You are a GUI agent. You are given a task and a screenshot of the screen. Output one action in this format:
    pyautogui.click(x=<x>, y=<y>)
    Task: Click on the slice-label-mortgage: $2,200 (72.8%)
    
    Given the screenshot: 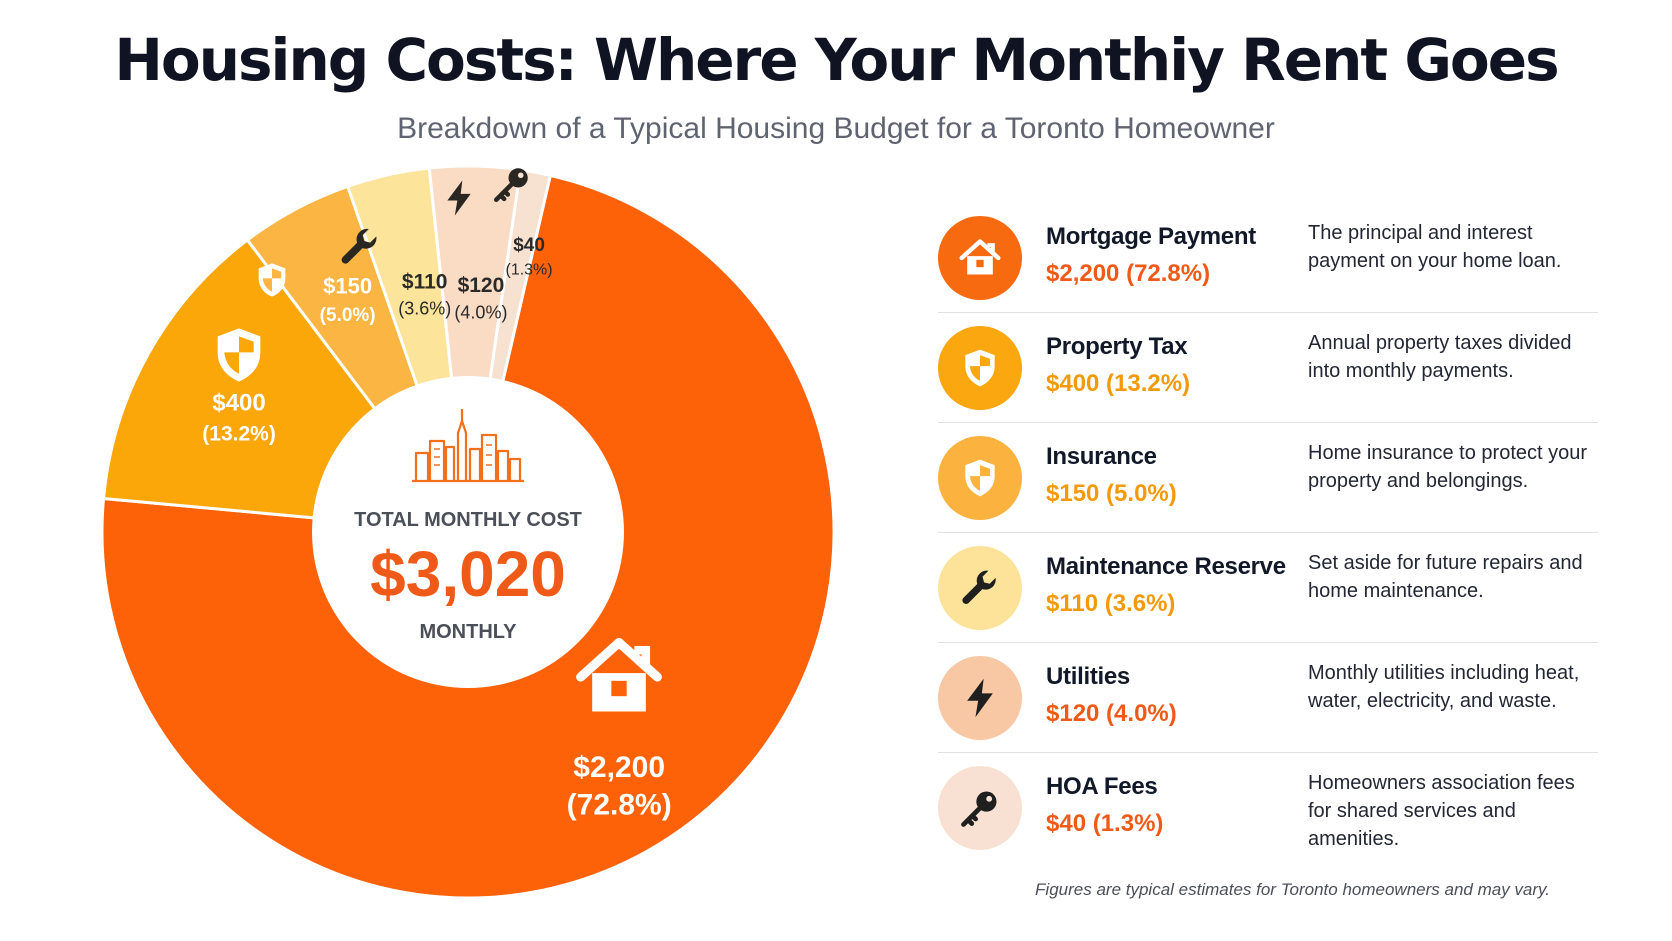 What is the action you would take?
    pyautogui.click(x=619, y=729)
    